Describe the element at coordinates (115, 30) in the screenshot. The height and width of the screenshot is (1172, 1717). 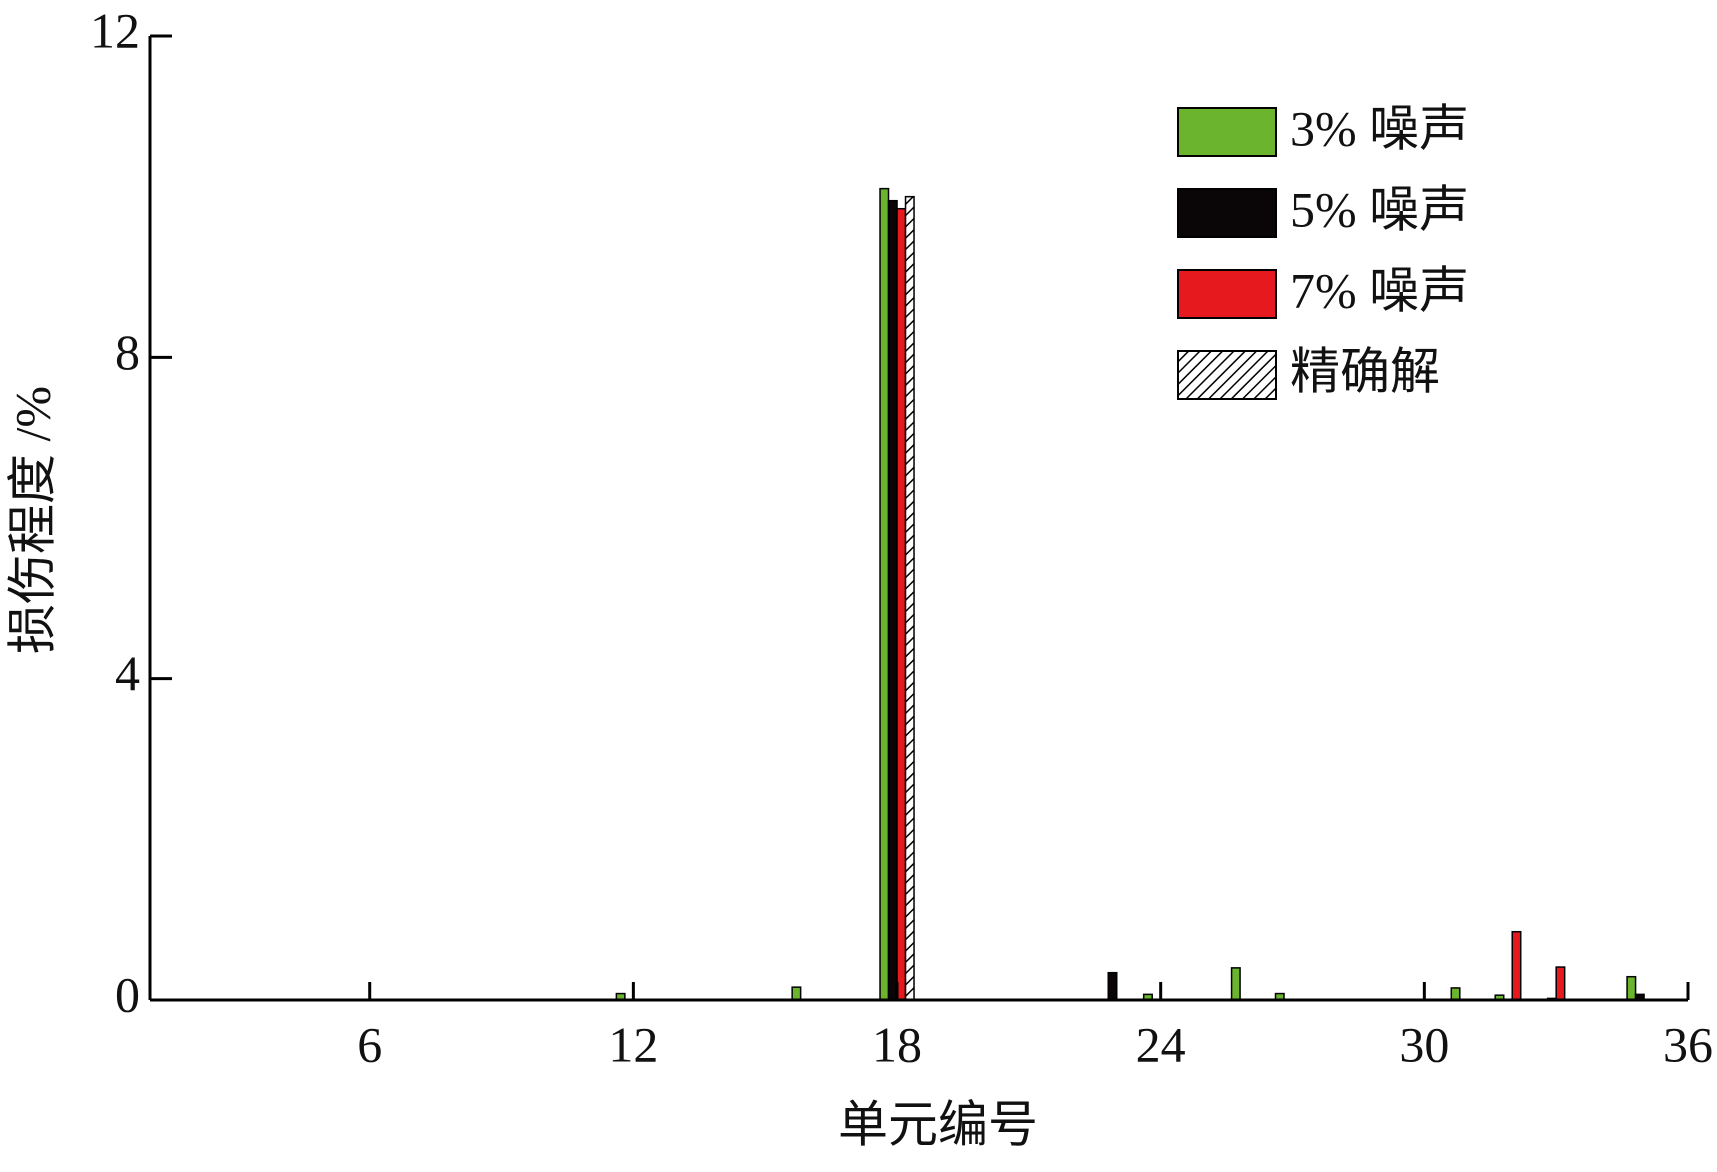
I see `y-tick-label: 12` at that location.